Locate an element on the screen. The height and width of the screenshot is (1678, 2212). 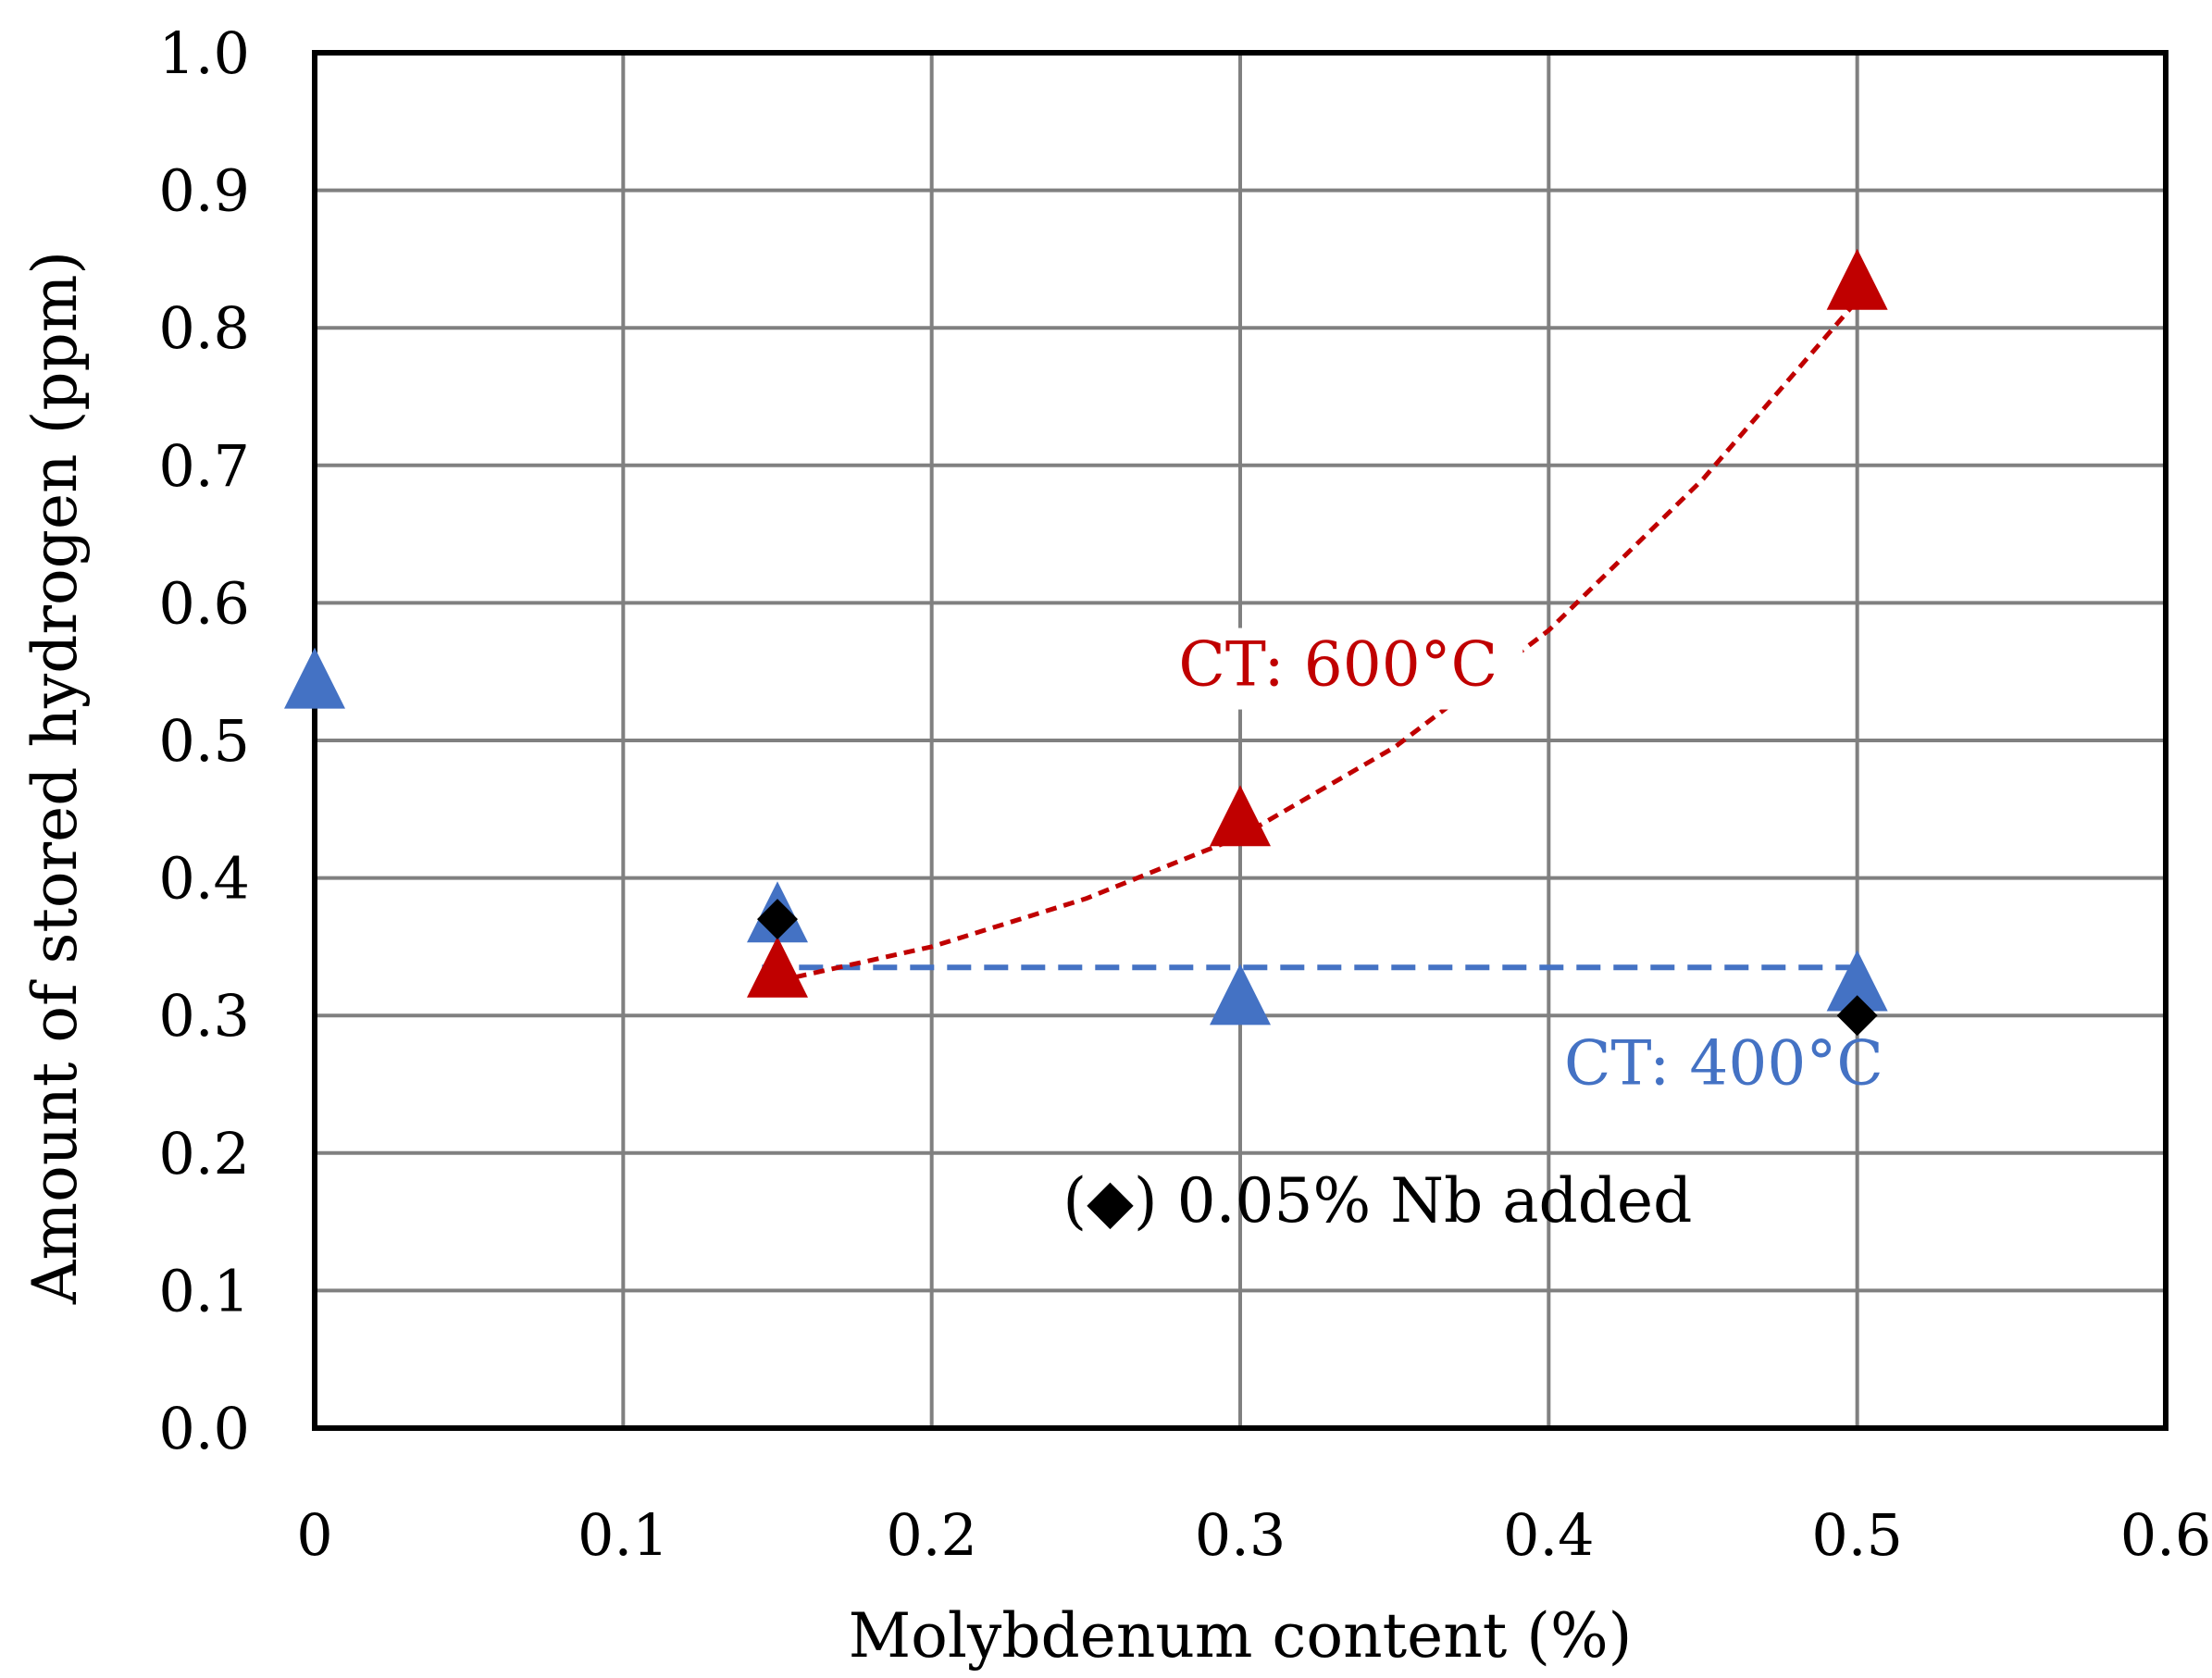
x-tick-label: 0.1 is located at coordinates (623, 1535).